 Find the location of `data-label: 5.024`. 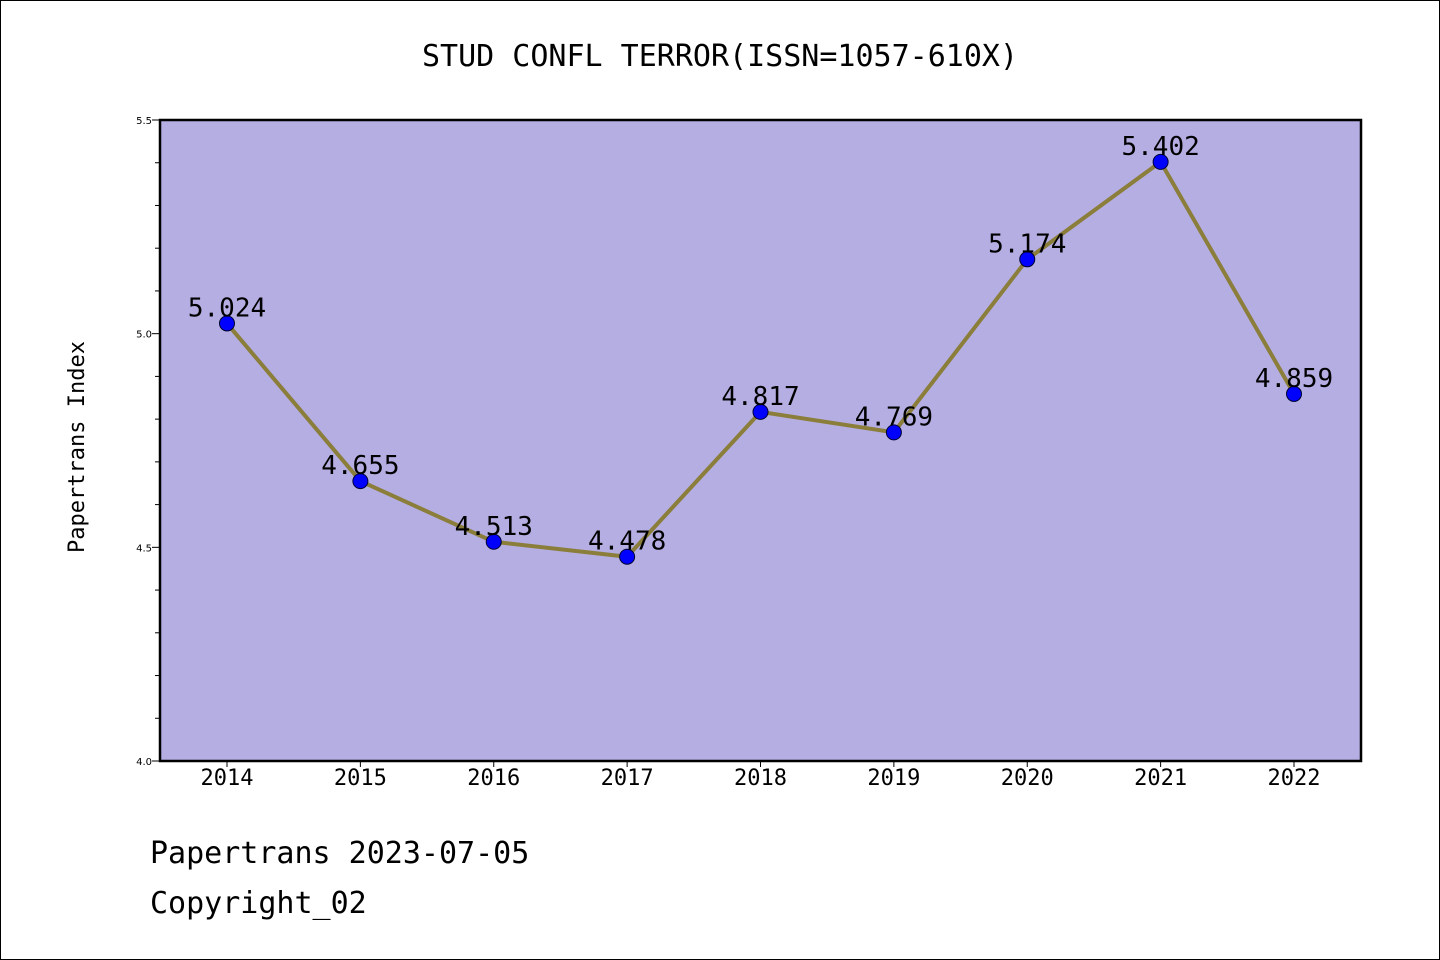

data-label: 5.024 is located at coordinates (227, 308).